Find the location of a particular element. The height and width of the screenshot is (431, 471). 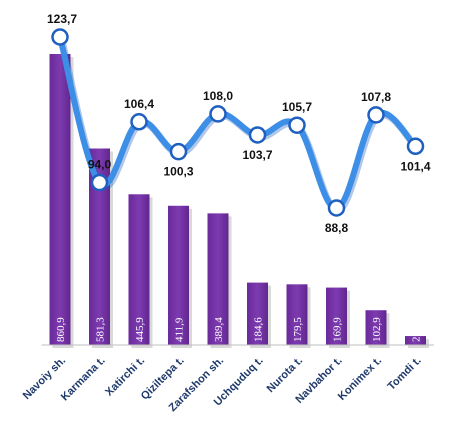

line-value-label: 106,4 is located at coordinates (139, 104).